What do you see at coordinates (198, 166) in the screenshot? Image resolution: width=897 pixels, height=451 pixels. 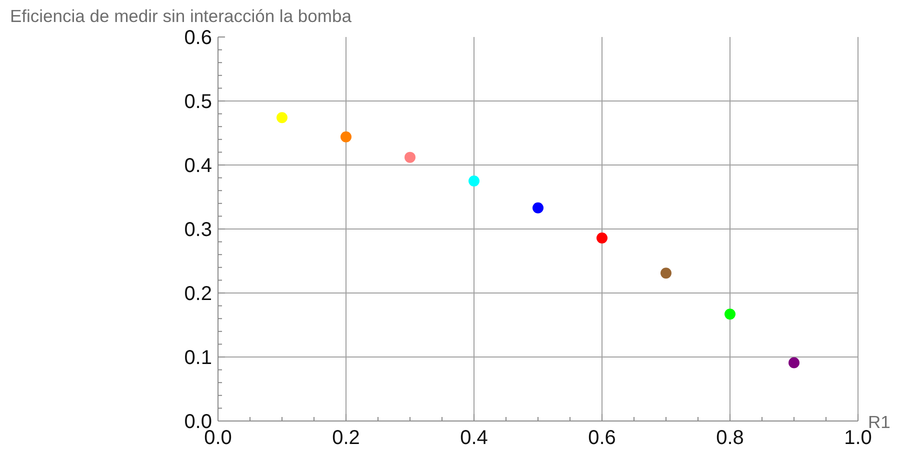 I see `y-tick-label: 0.4` at bounding box center [198, 166].